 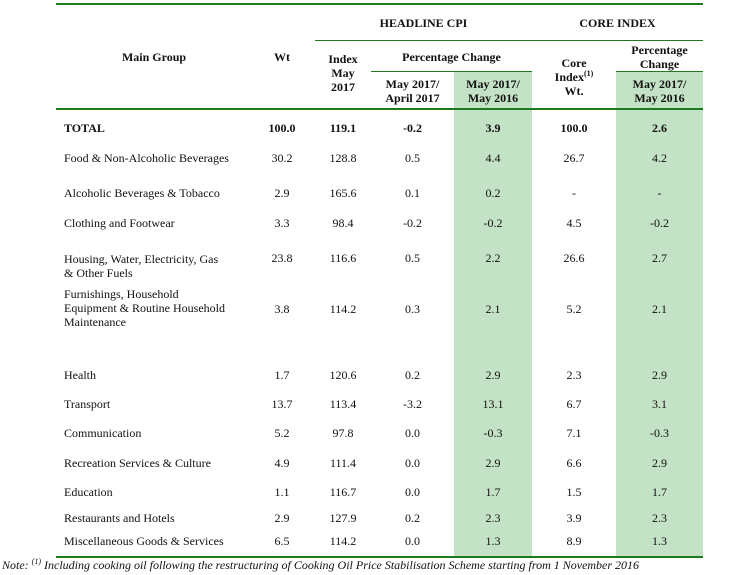 What do you see at coordinates (412, 193) in the screenshot?
I see `cell-mom: 0.1` at bounding box center [412, 193].